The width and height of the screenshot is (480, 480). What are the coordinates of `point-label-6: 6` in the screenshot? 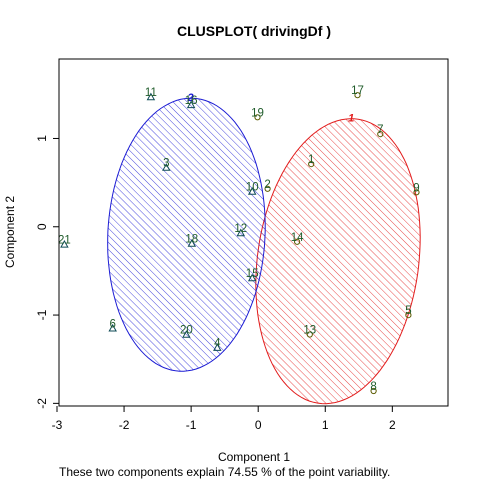 It's located at (112, 324).